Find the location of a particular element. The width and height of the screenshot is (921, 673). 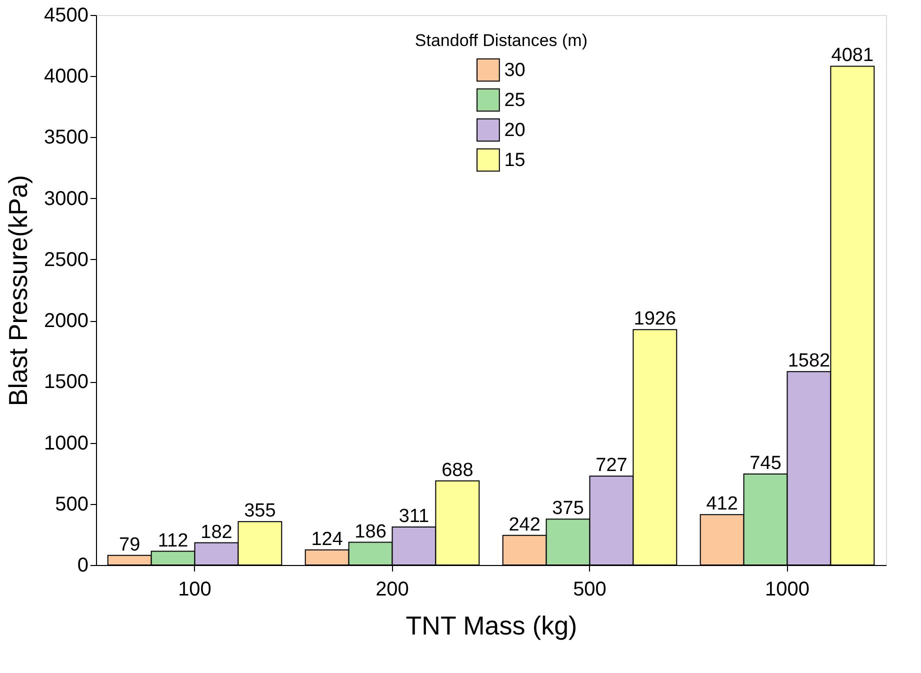

data-label: 186 is located at coordinates (370, 531).